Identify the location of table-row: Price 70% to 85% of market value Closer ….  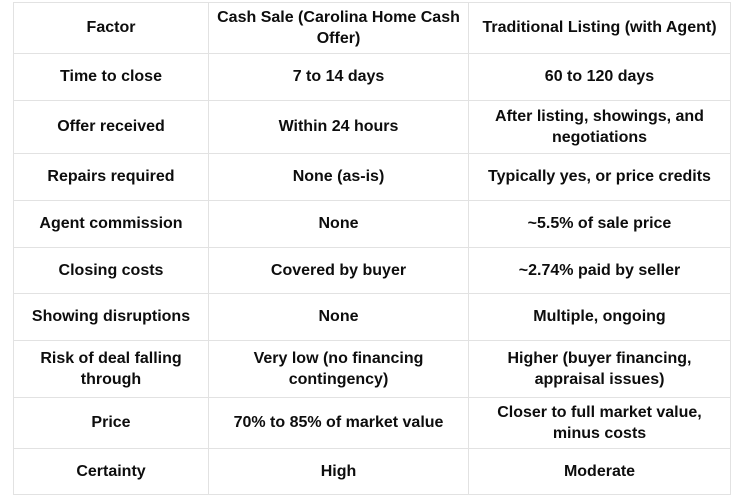
(372, 423).